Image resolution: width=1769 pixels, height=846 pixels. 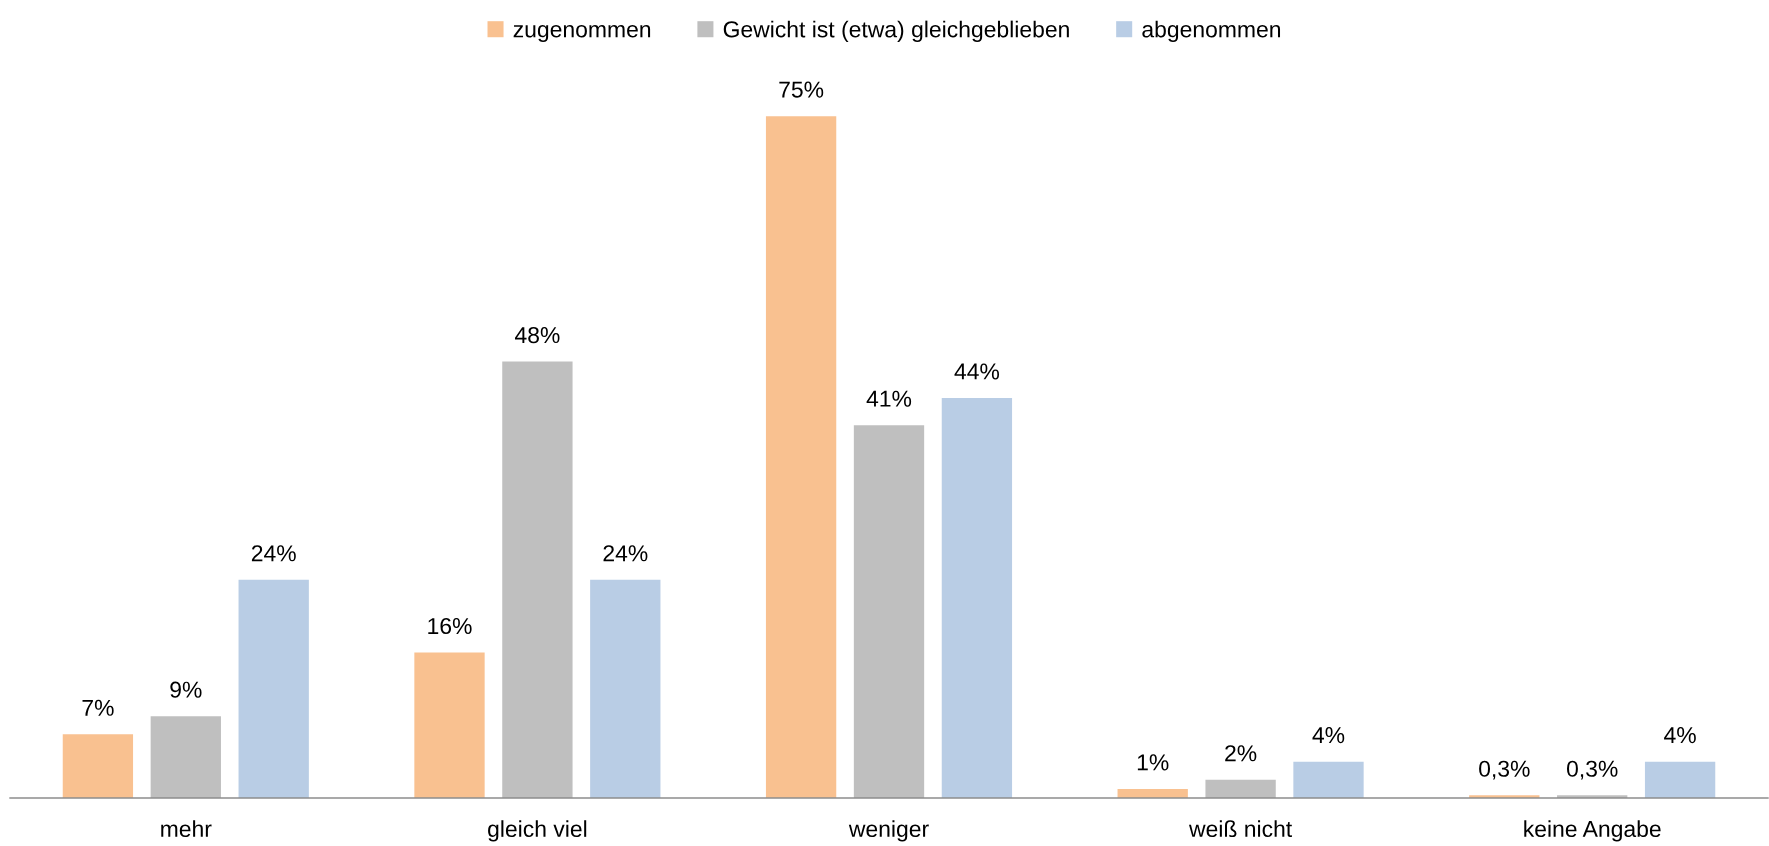 I want to click on x-tick-label: keine Angabe, so click(x=1592, y=831).